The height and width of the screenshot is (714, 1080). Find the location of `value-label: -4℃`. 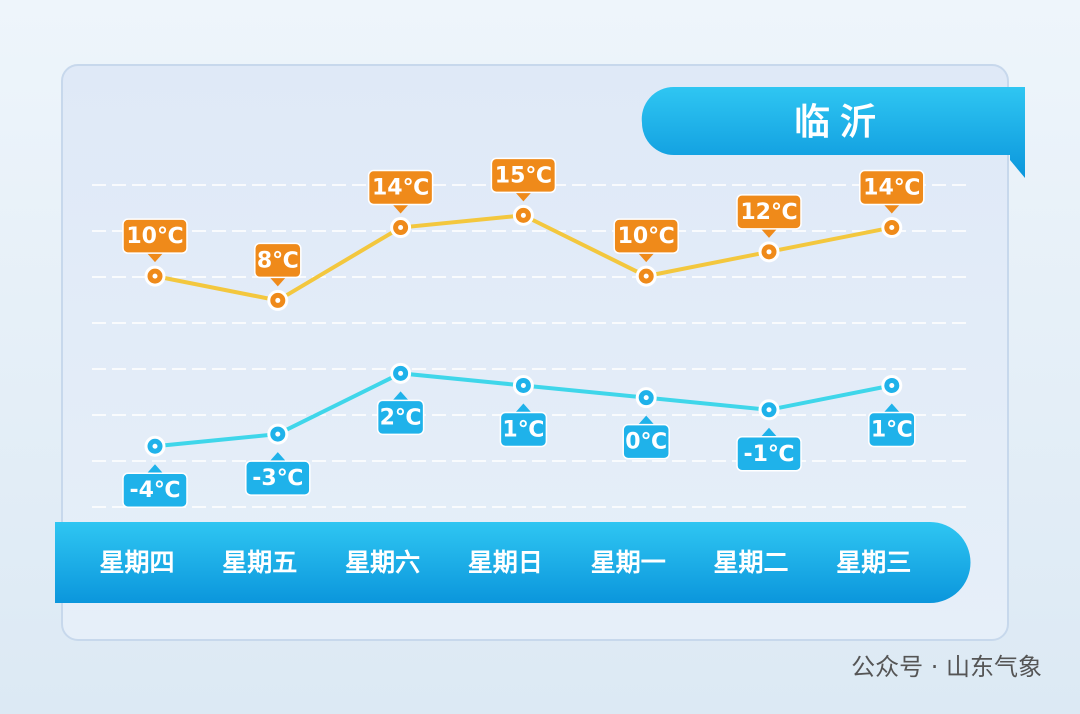

value-label: -4℃ is located at coordinates (154, 490).